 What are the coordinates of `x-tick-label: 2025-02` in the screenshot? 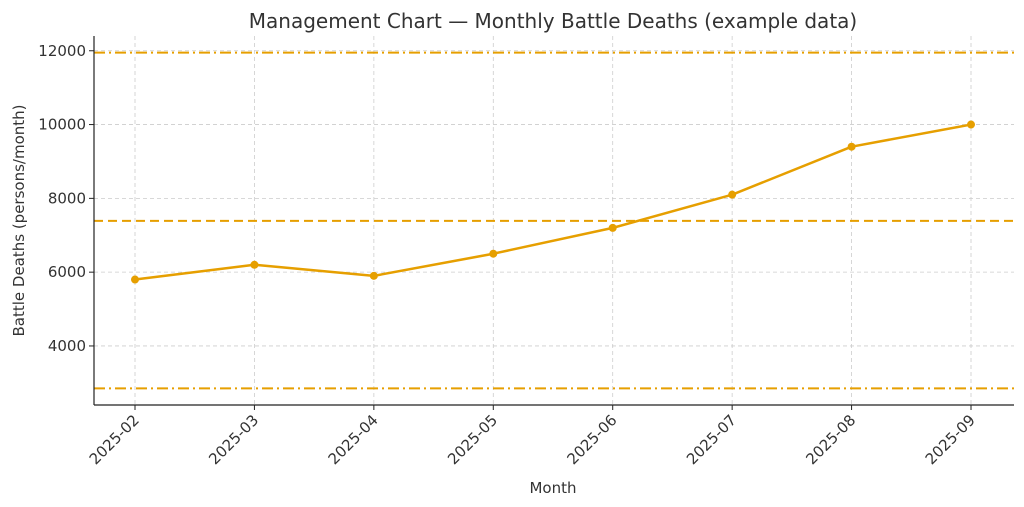 It's located at (114, 439).